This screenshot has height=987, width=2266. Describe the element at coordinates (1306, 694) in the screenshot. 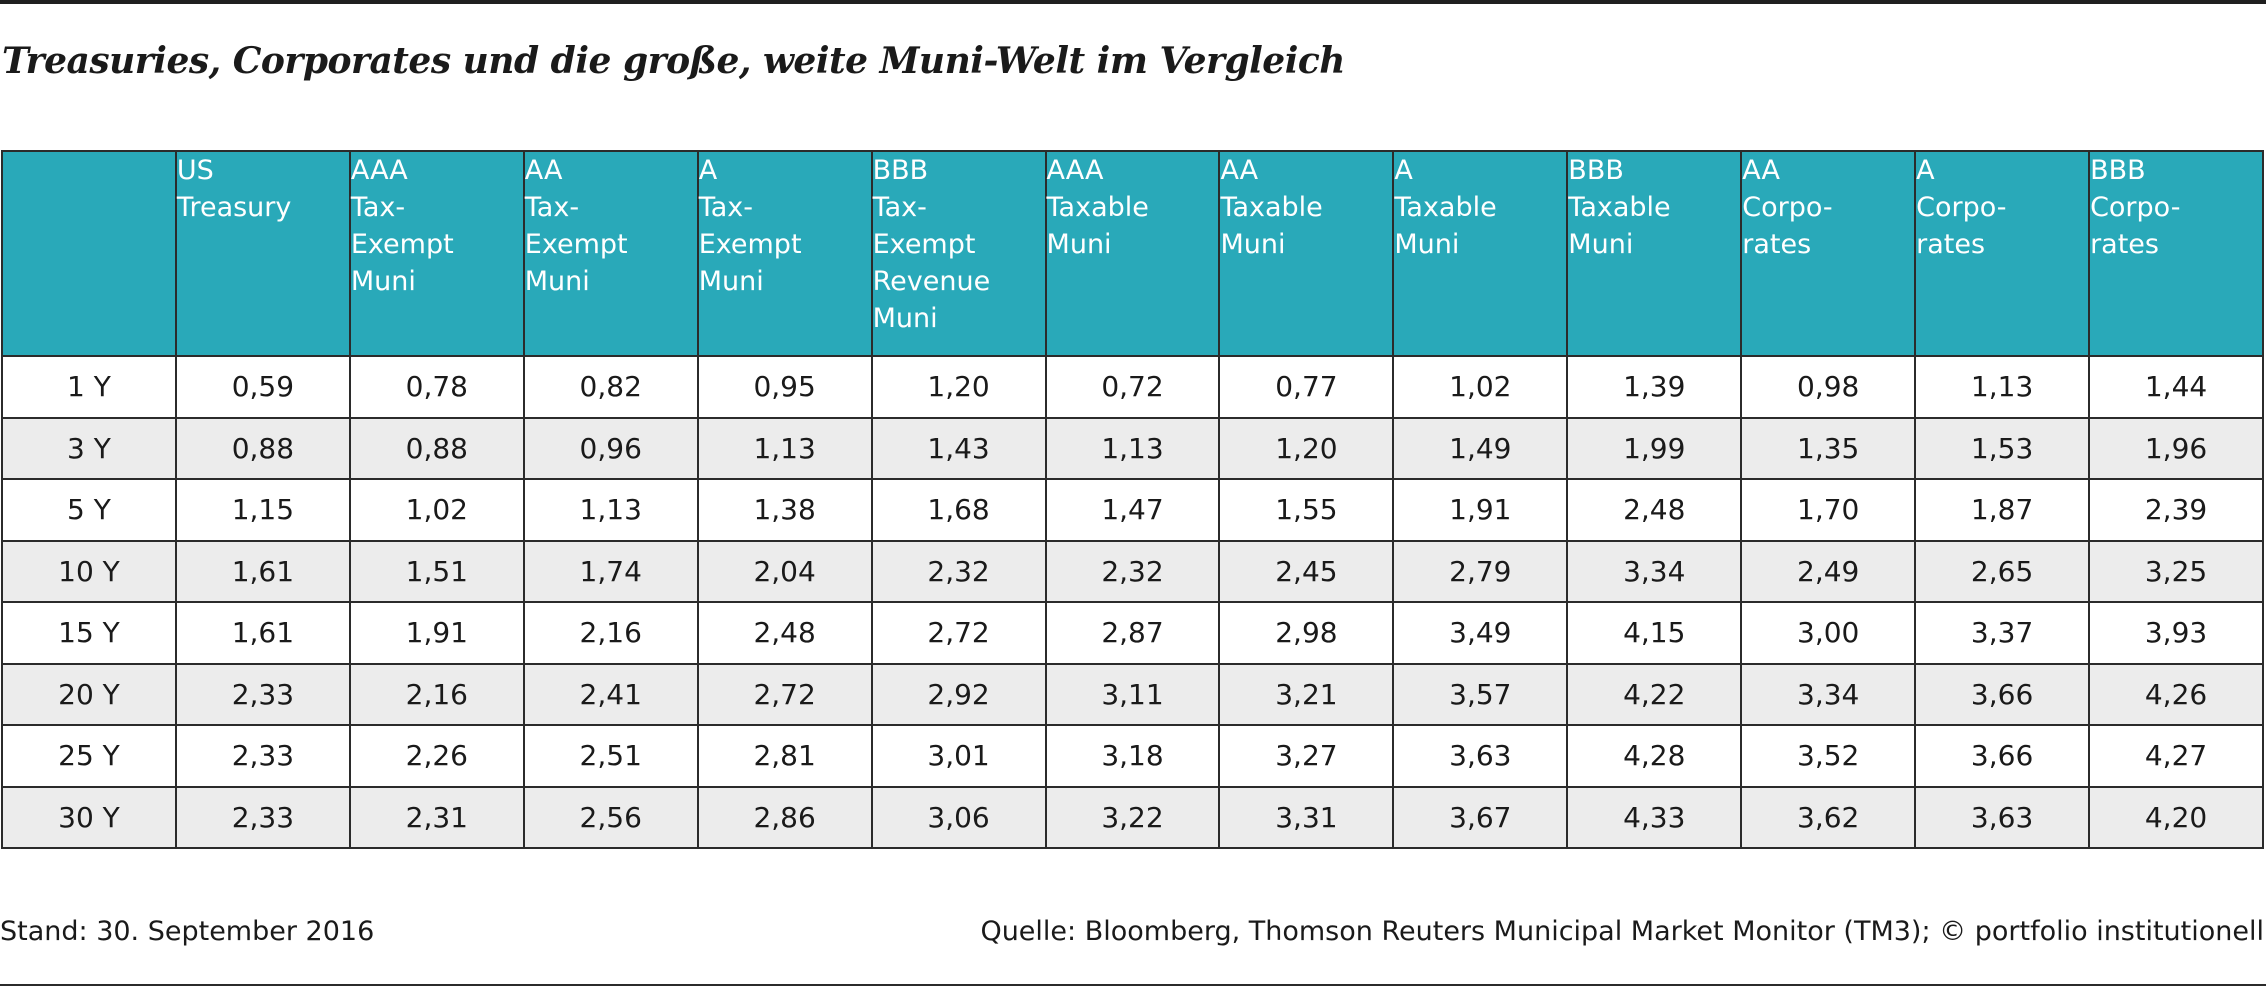

I see `yield-cell: 3,21` at that location.